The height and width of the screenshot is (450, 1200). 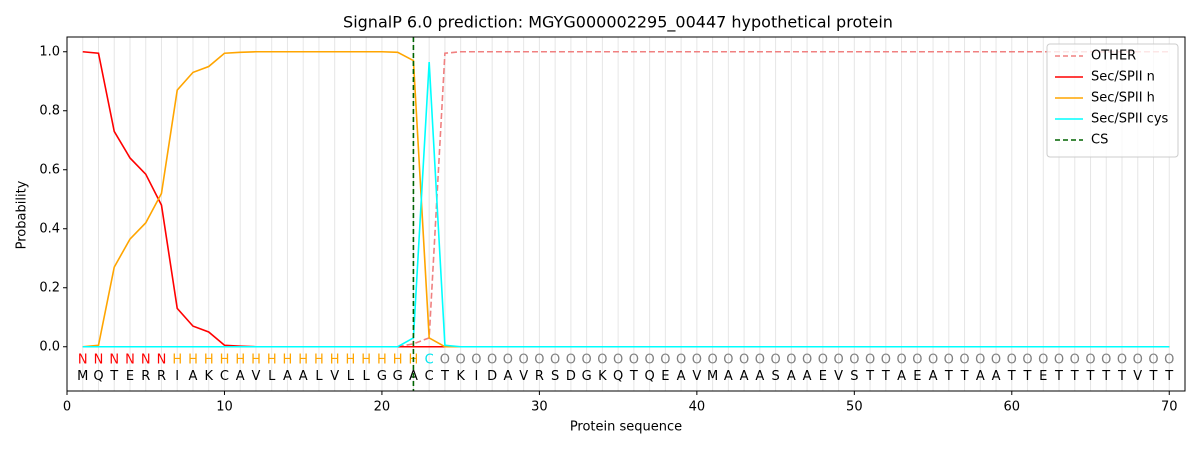 What do you see at coordinates (1123, 77) in the screenshot?
I see `legend-label: Sec/SPII n` at bounding box center [1123, 77].